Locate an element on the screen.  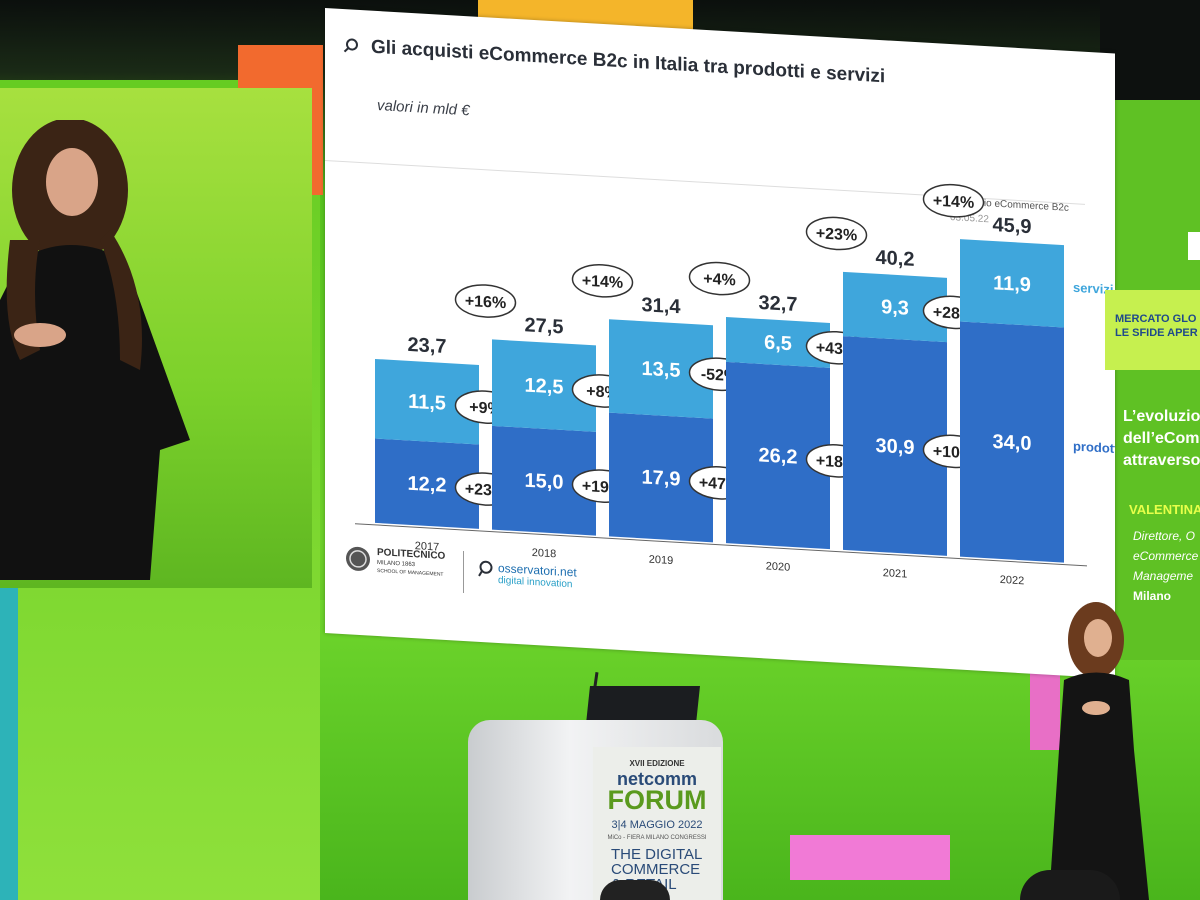
speaker-role-line-2: eCommerce is located at coordinates (1166, 556).